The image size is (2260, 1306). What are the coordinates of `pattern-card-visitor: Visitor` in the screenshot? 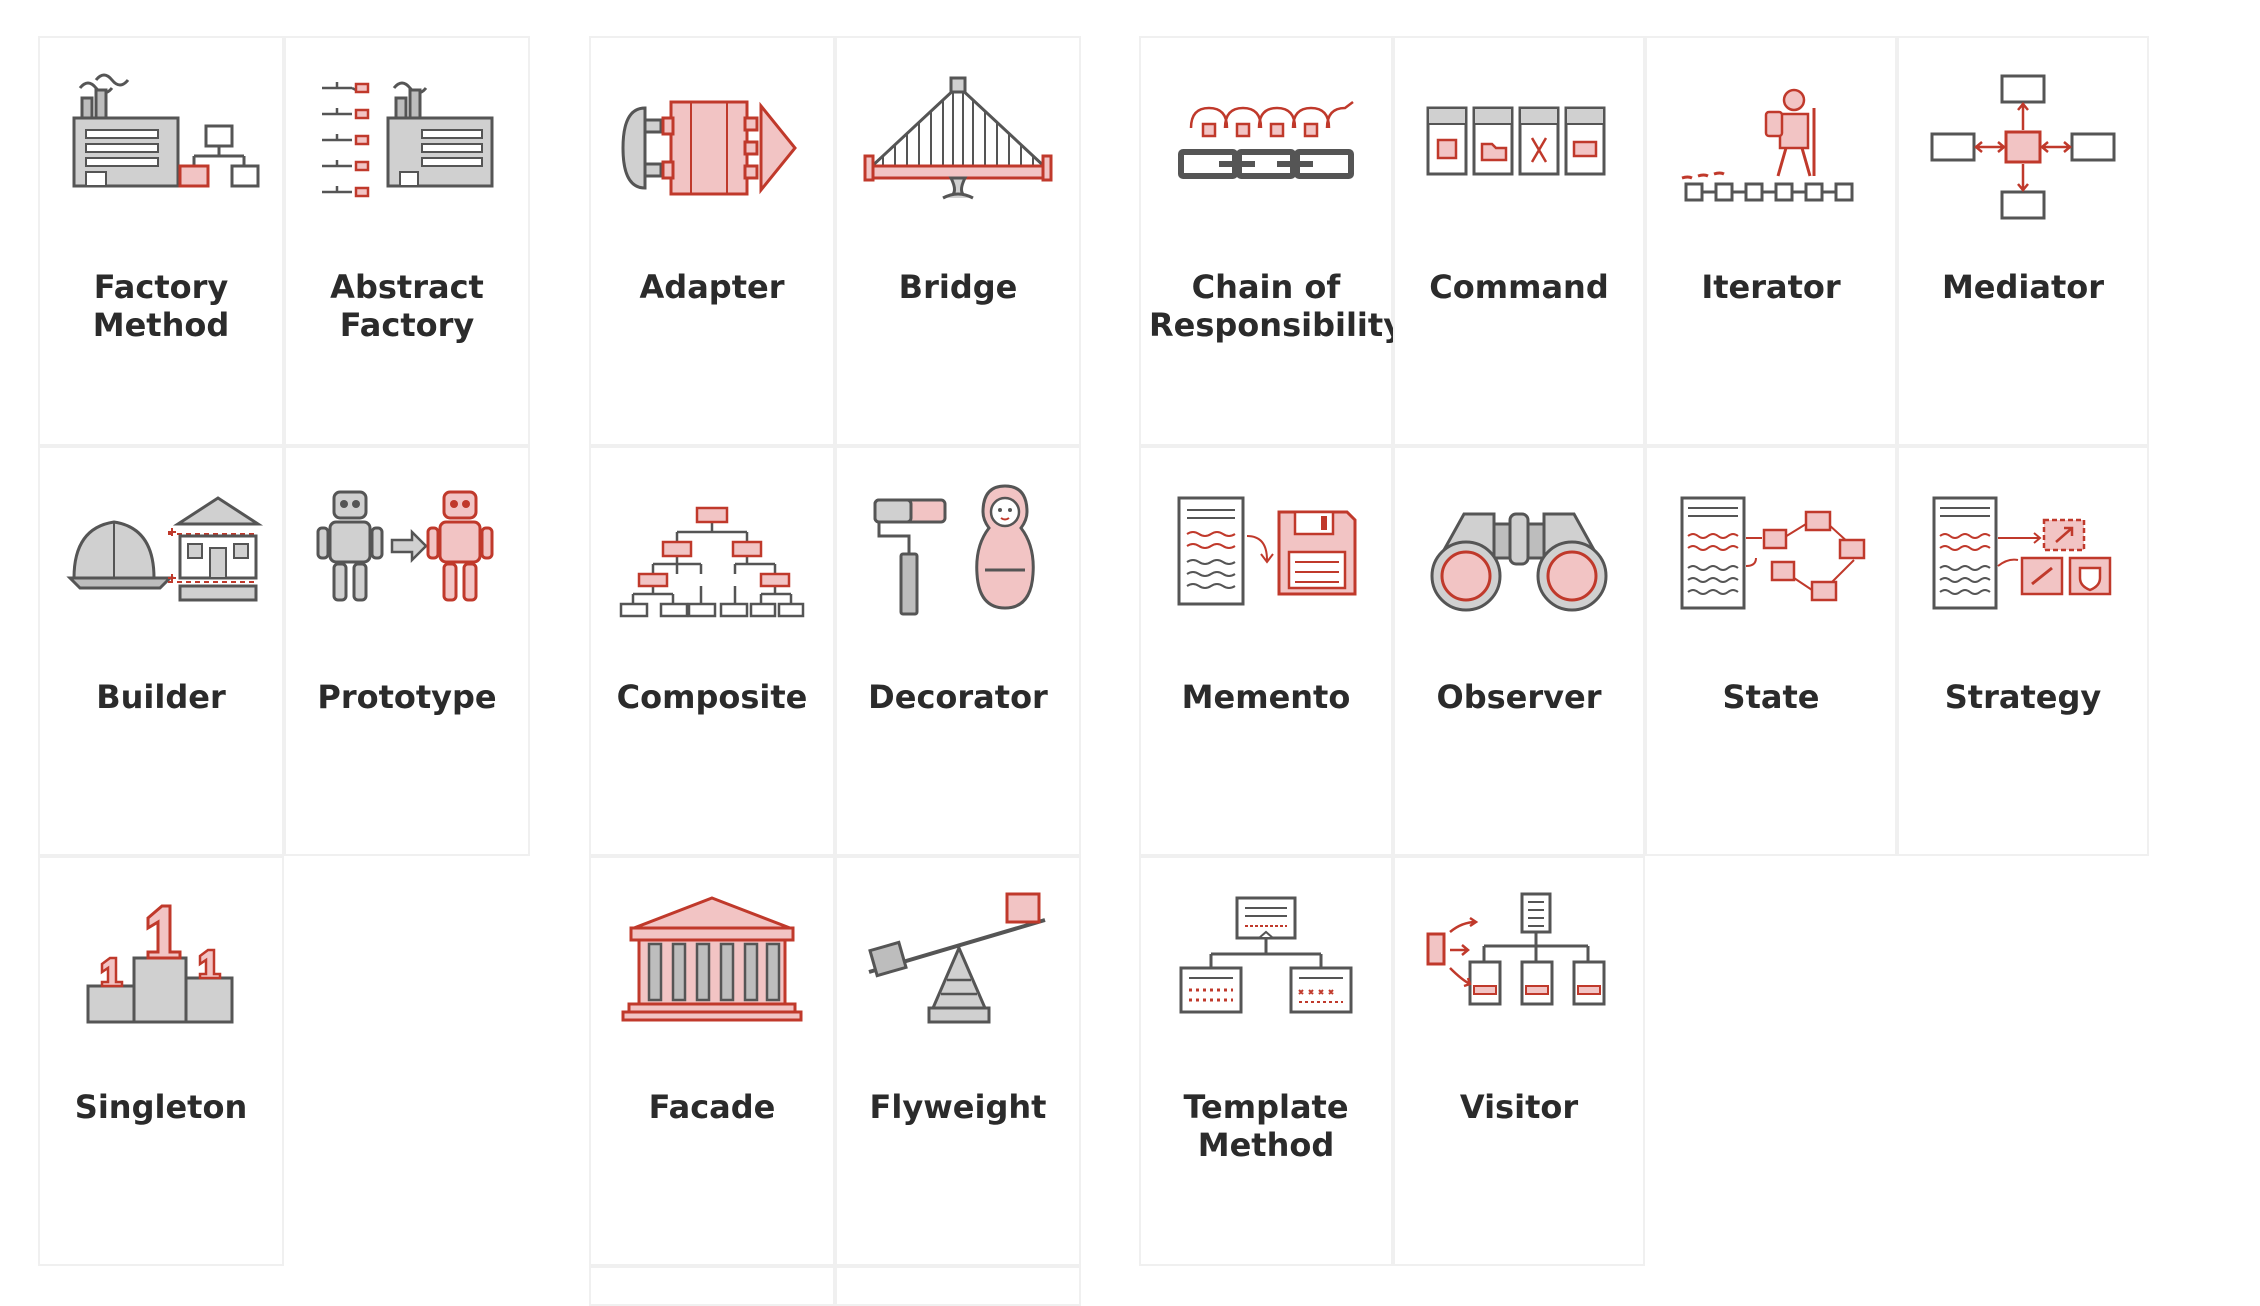 It's located at (1519, 1061).